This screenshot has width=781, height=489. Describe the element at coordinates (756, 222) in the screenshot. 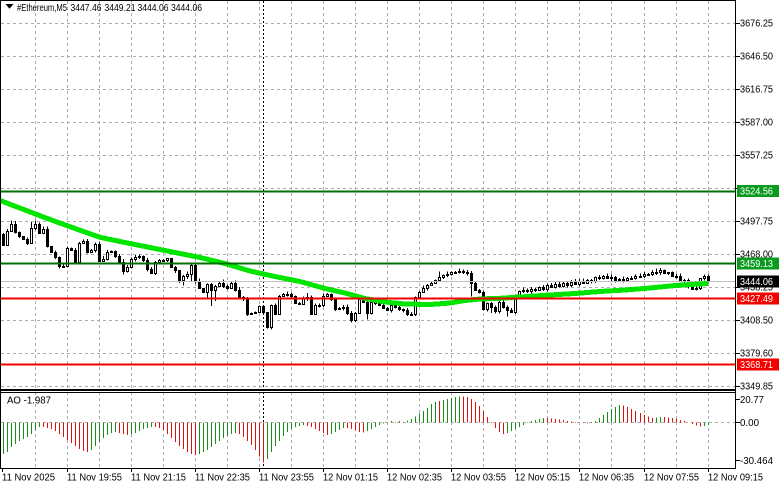

I see `svg-text: 3497.75` at that location.